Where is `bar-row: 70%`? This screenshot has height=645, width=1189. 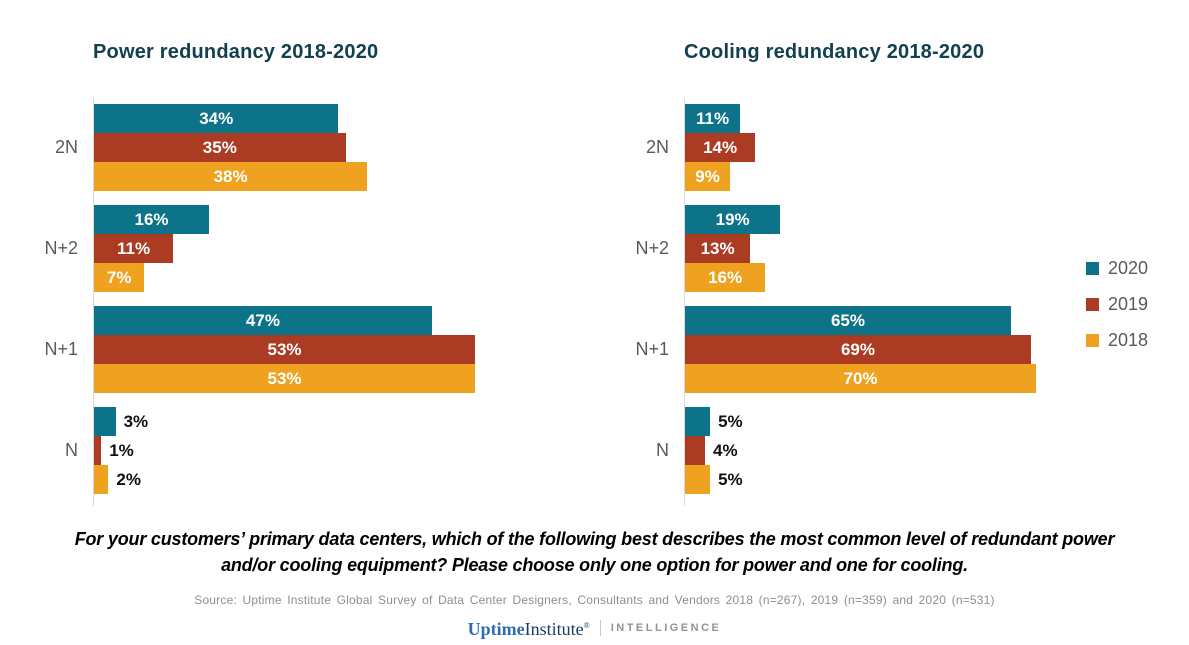
bar-row: 70% is located at coordinates (860, 378).